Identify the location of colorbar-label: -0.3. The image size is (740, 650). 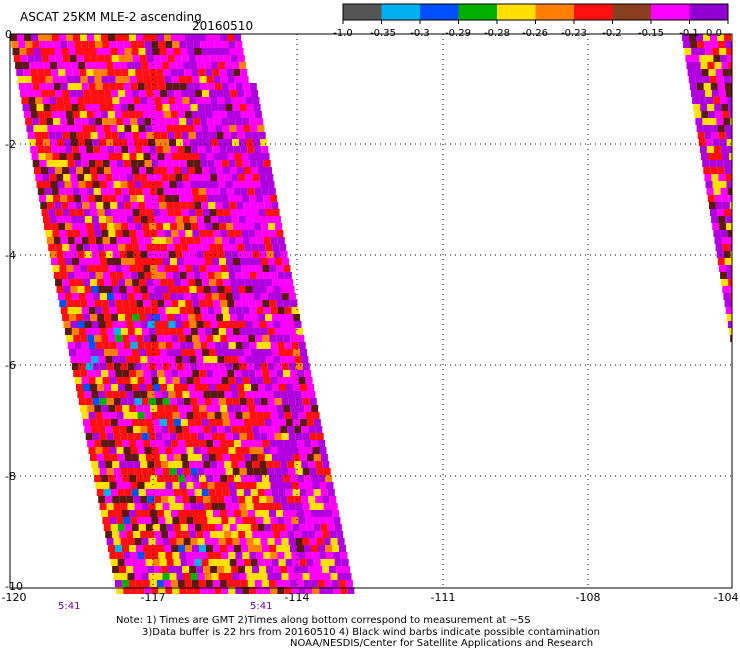
(420, 33).